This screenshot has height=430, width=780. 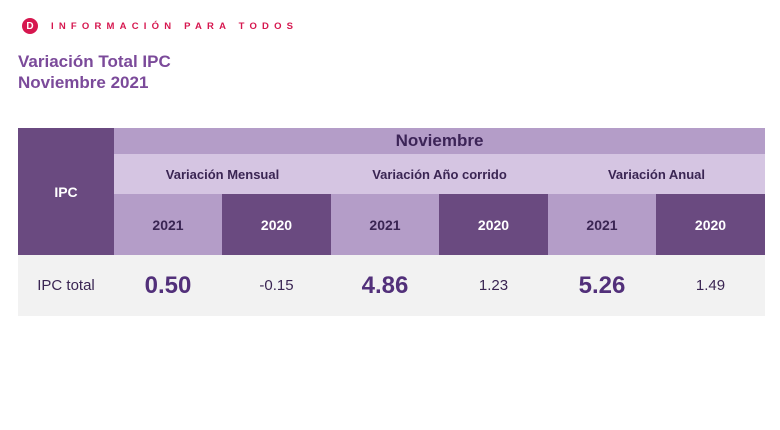 I want to click on value-cell: 1.49, so click(x=710, y=285).